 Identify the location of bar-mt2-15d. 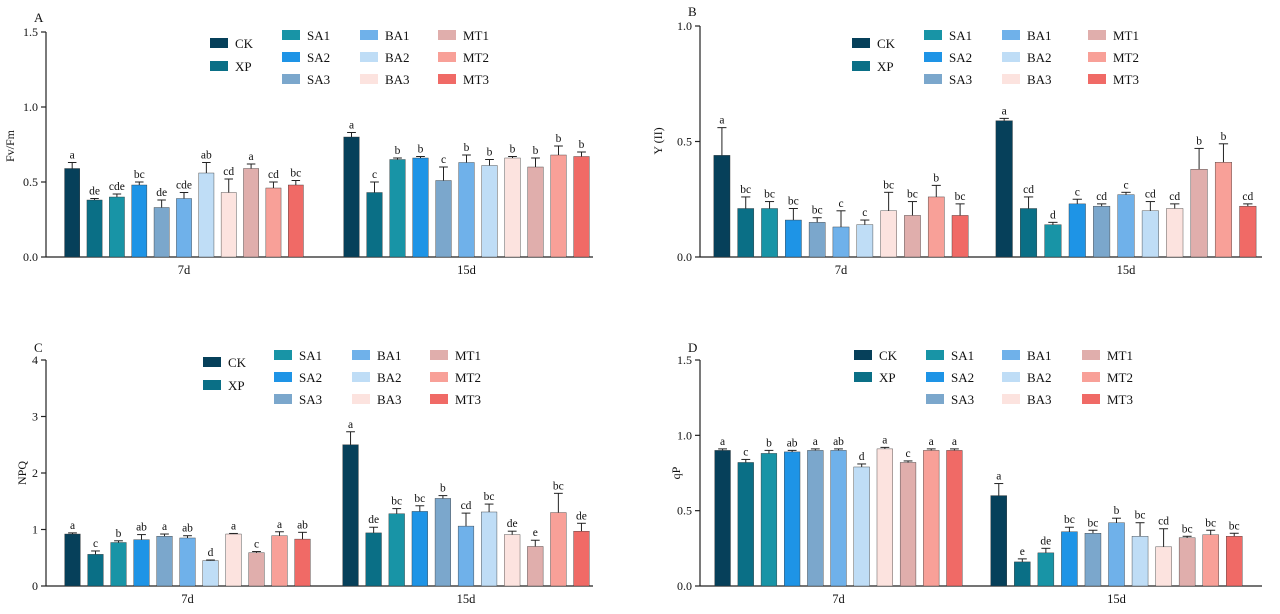
(558, 206).